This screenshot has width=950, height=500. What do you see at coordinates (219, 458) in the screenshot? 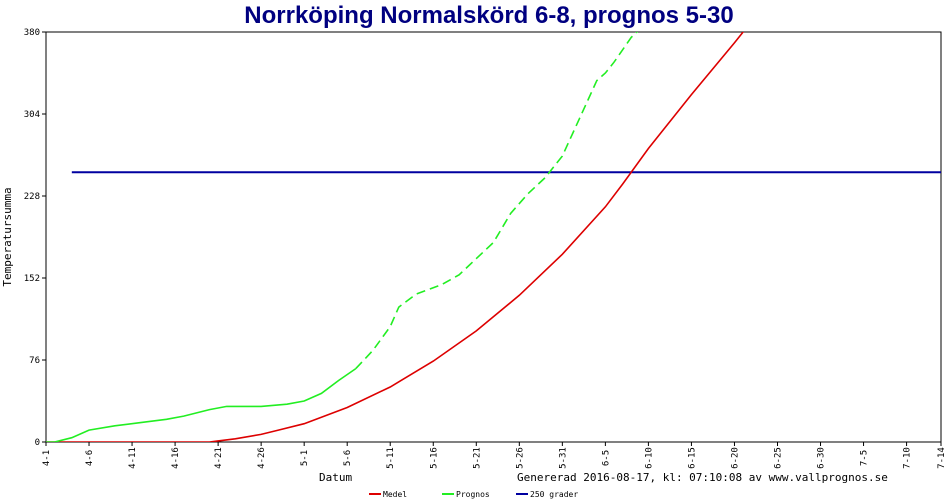
I see `x-tick-label: 4-21` at bounding box center [219, 458].